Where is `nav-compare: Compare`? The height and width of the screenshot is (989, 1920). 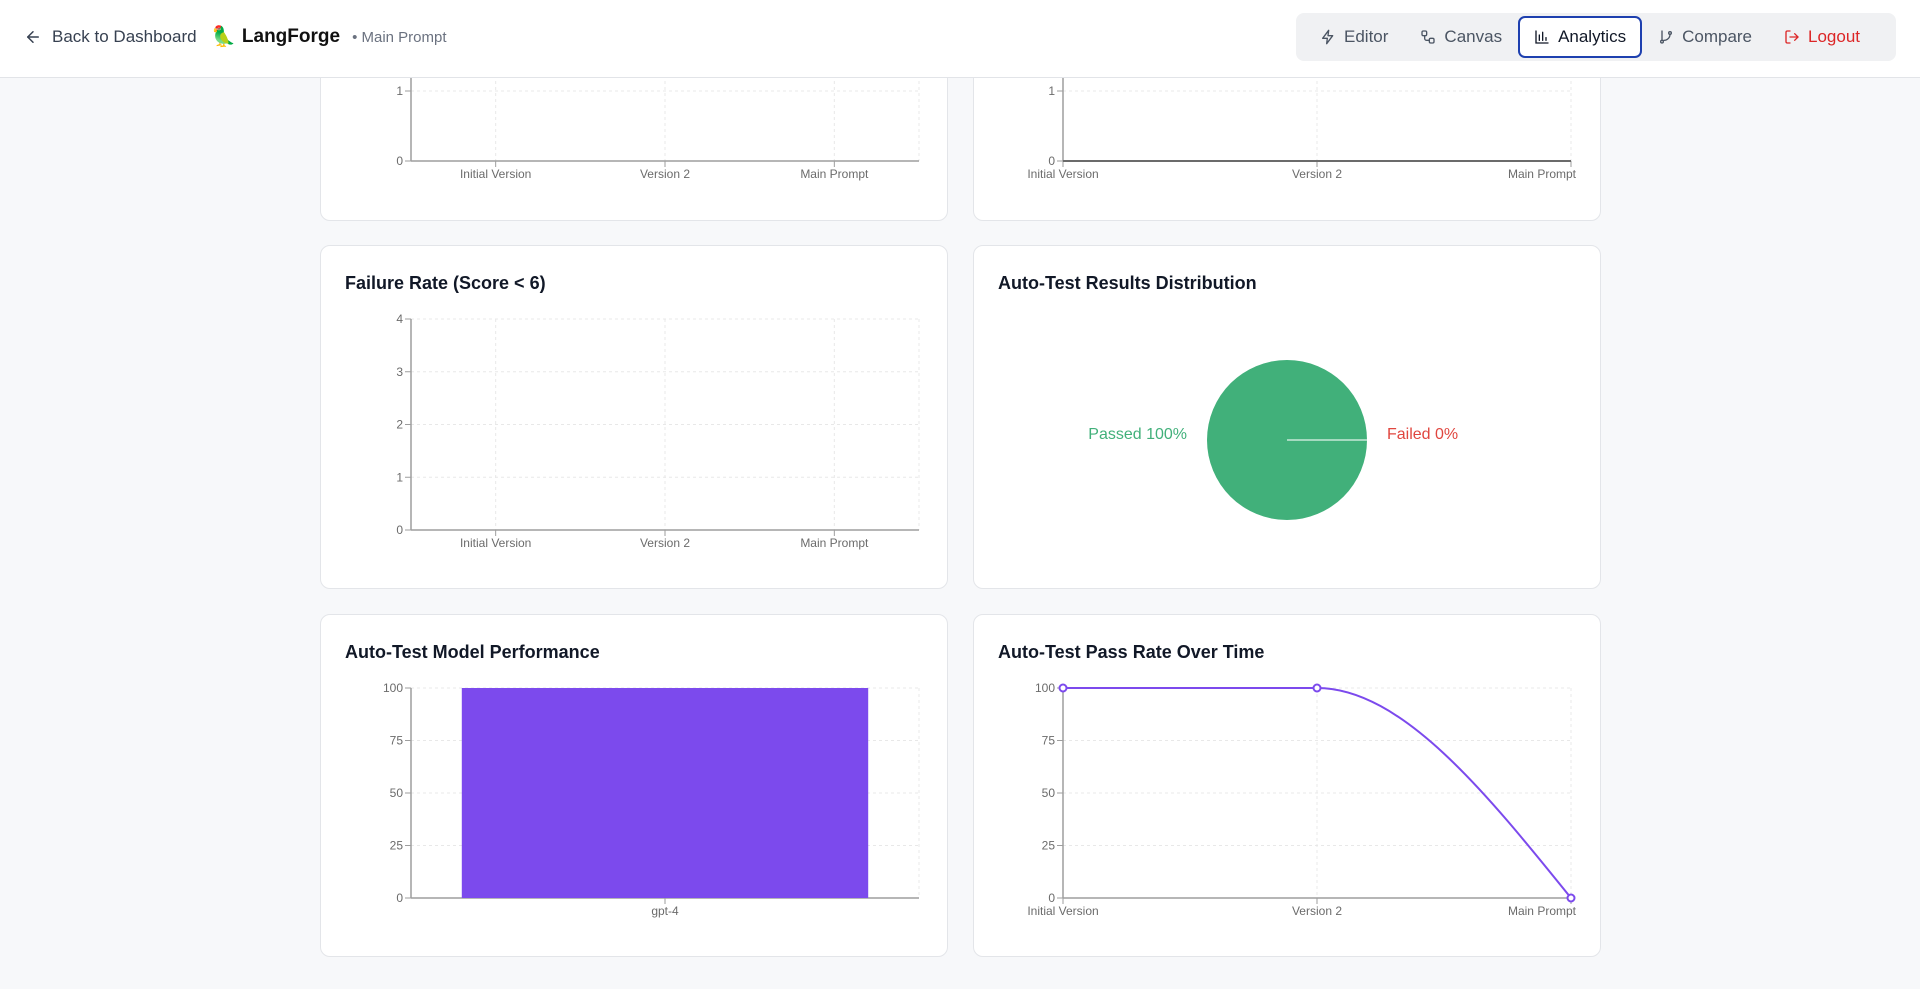
nav-compare: Compare is located at coordinates (1705, 37).